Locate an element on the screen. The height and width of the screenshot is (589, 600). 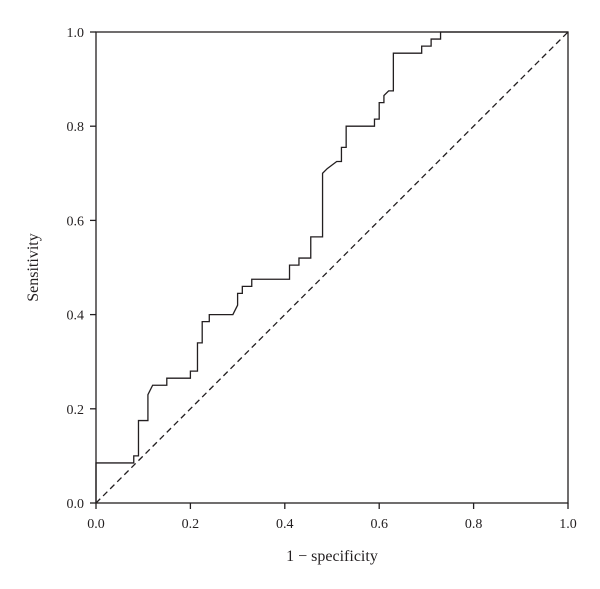
y-tick-label: 0.4 is located at coordinates (76, 316).